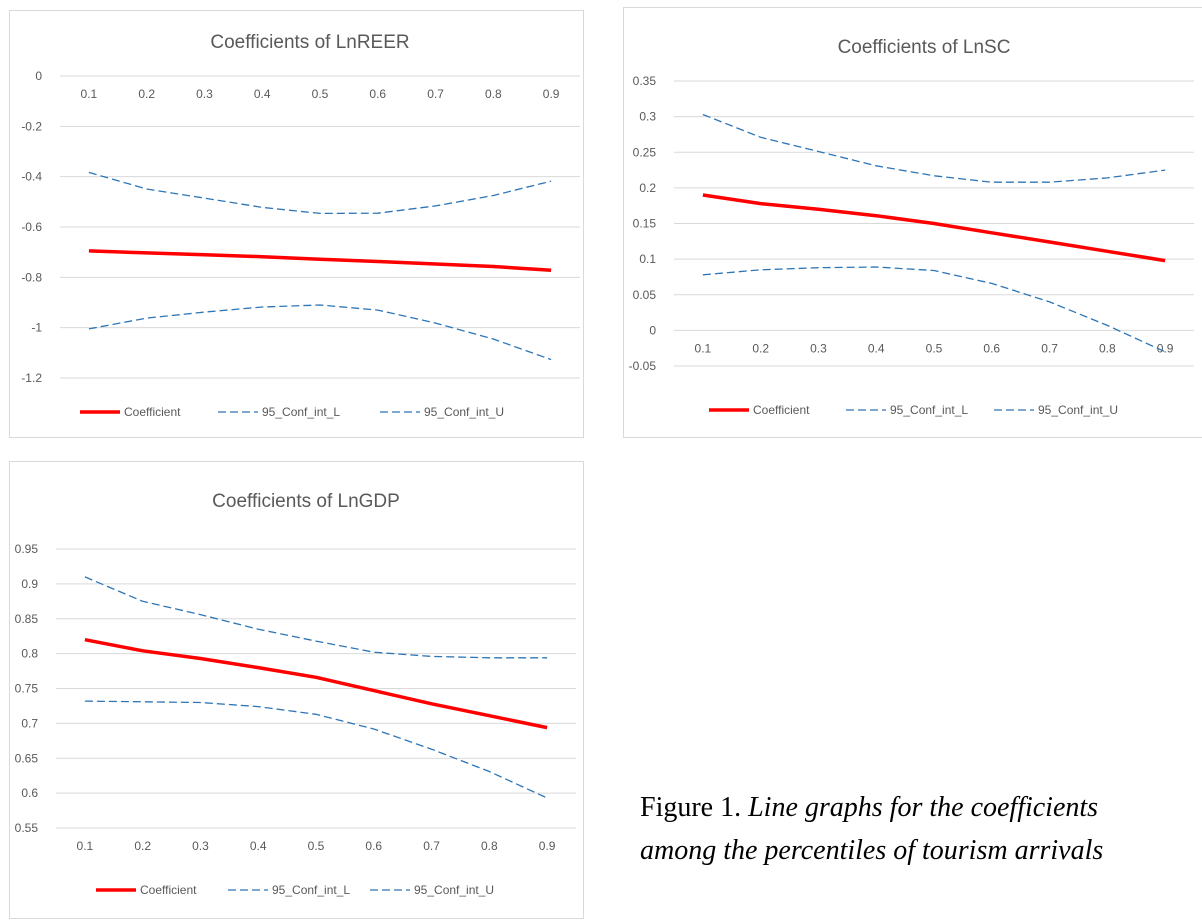 The width and height of the screenshot is (1202, 920). What do you see at coordinates (29, 723) in the screenshot?
I see `y-tick-label: 0.7` at bounding box center [29, 723].